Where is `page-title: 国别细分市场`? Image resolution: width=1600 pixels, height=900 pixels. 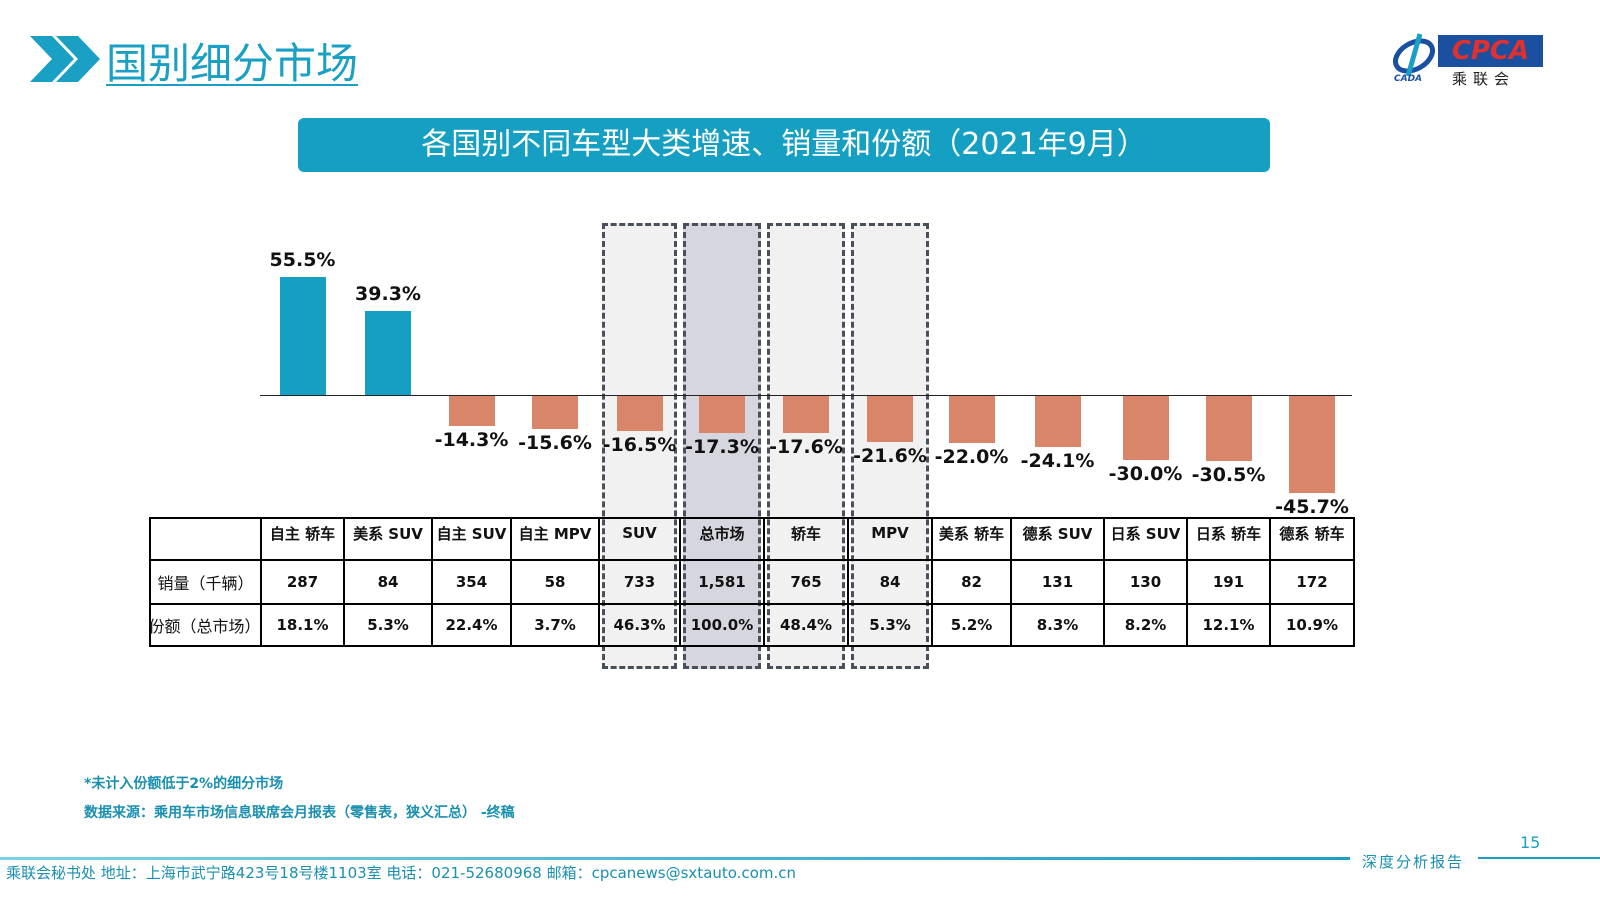
page-title: 国别细分市场 is located at coordinates (232, 63).